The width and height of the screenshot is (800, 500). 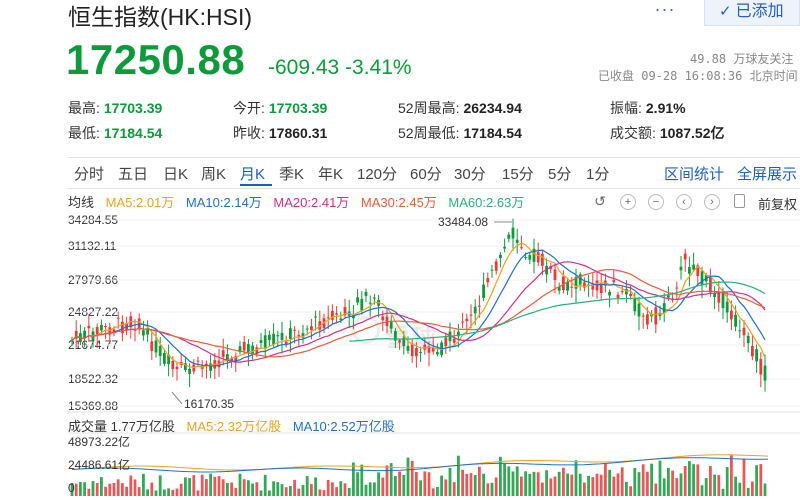 What do you see at coordinates (698, 76) in the screenshot?
I see `market-status: 已收盘 09-28 16:08:36 北京时间` at bounding box center [698, 76].